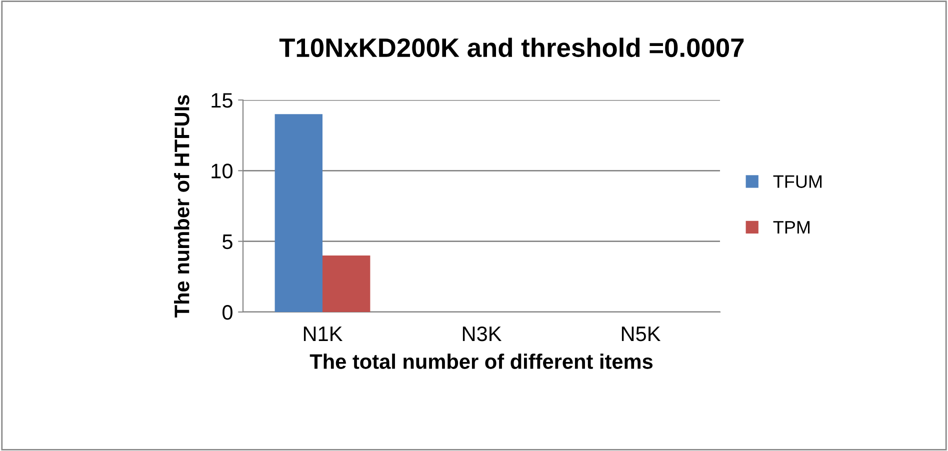  Describe the element at coordinates (797, 181) in the screenshot. I see `legend-label: TFUM` at that location.